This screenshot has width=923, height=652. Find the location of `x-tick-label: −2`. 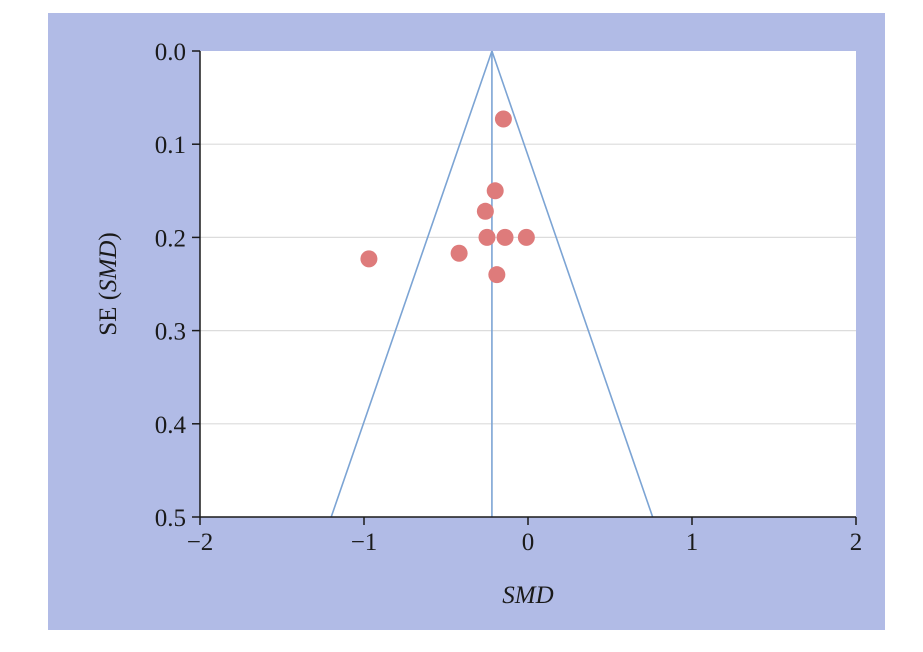

x-tick-label: −2 is located at coordinates (200, 542).